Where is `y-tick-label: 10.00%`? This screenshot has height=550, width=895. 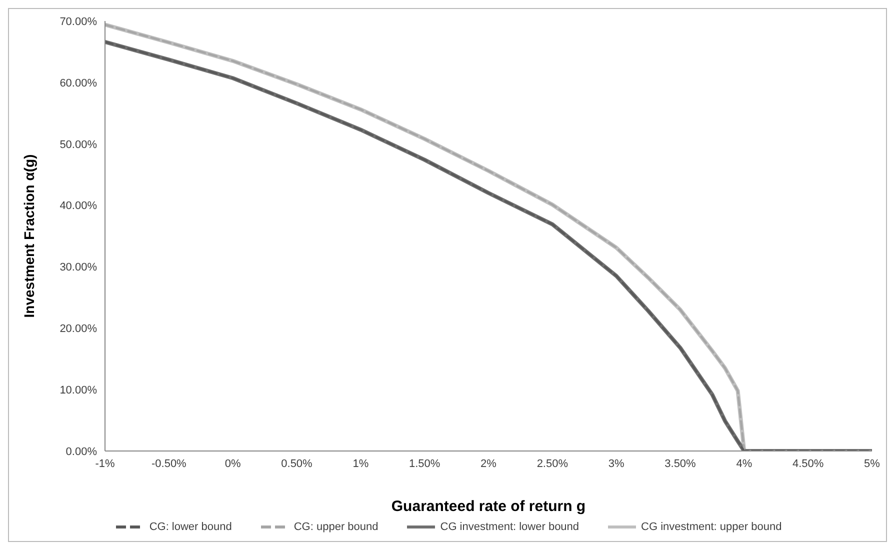 y-tick-label: 10.00% is located at coordinates (79, 390).